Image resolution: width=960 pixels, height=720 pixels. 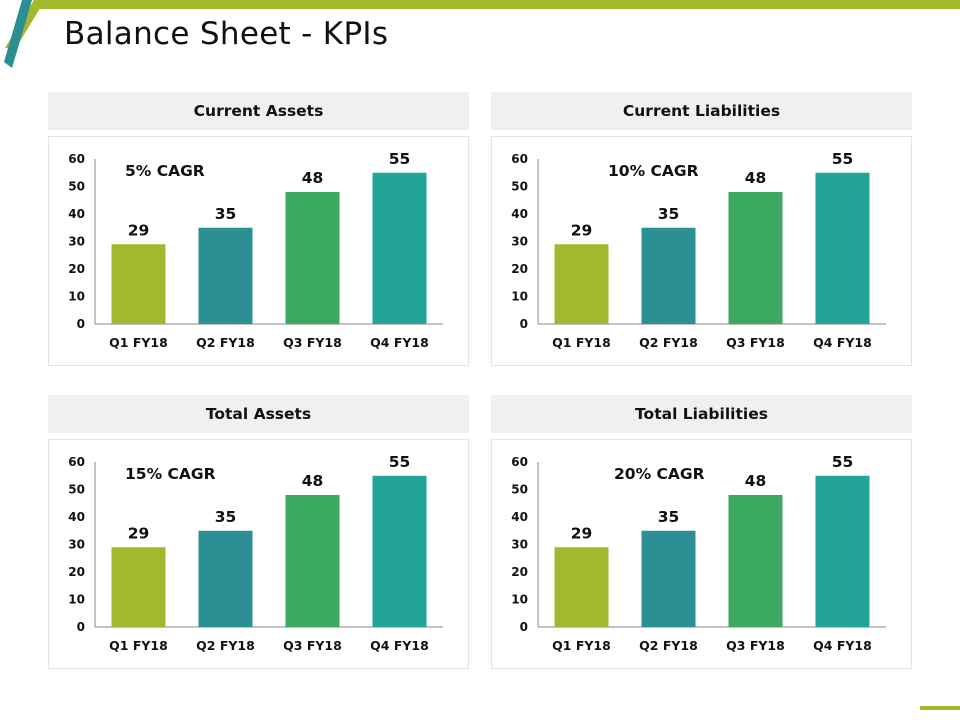 What do you see at coordinates (165, 171) in the screenshot?
I see `cagr-annotation: 5% CAGR` at bounding box center [165, 171].